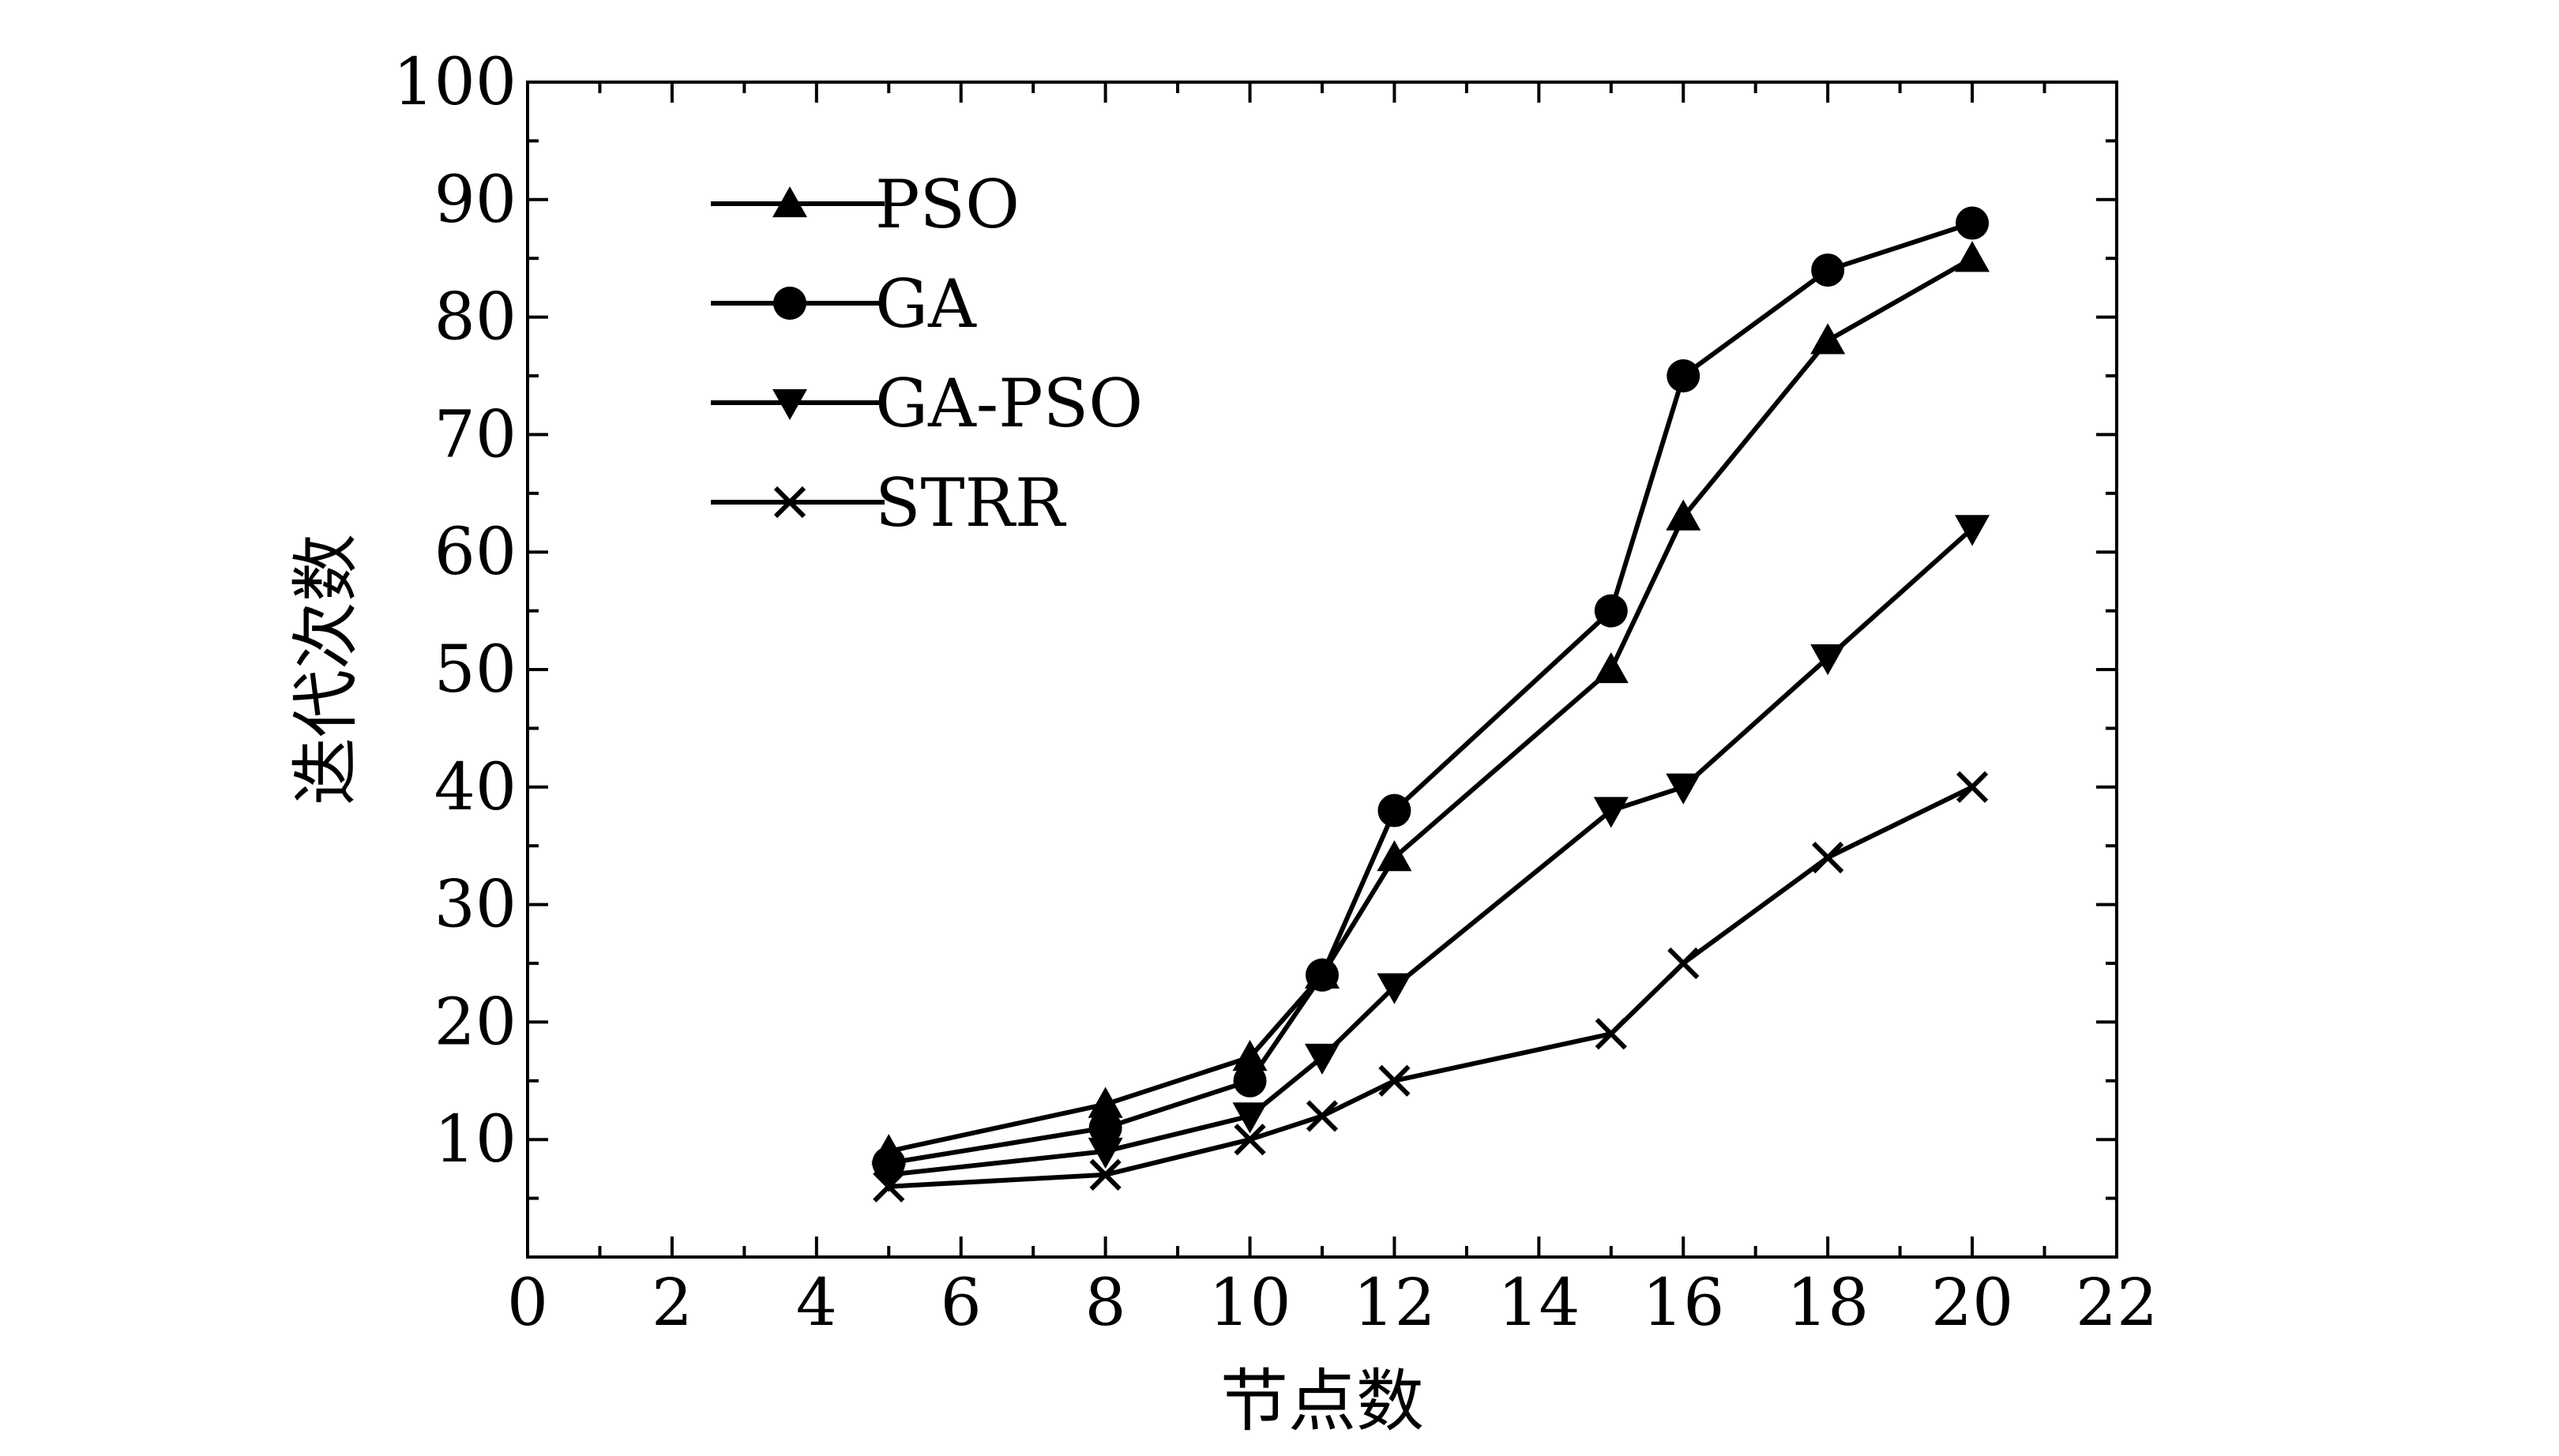  What do you see at coordinates (866, 204) in the screenshot?
I see `legend-entry-pso: PSO` at bounding box center [866, 204].